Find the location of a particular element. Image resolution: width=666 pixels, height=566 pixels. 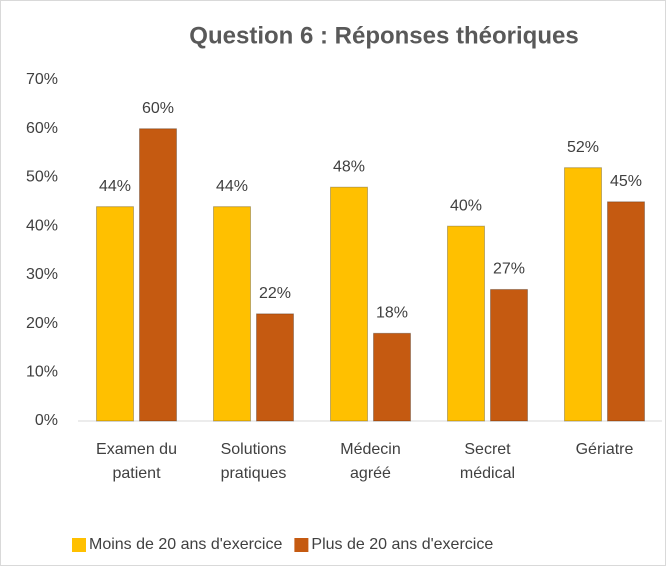

data-label: 22% is located at coordinates (275, 293).